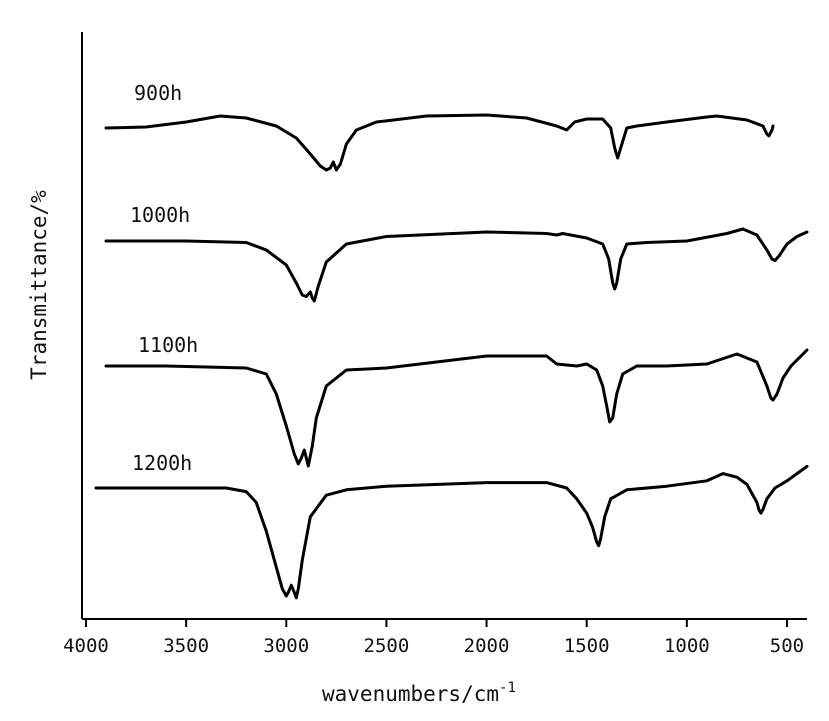 This screenshot has height=721, width=829. Describe the element at coordinates (787, 646) in the screenshot. I see `x-tick-label: 500` at that location.